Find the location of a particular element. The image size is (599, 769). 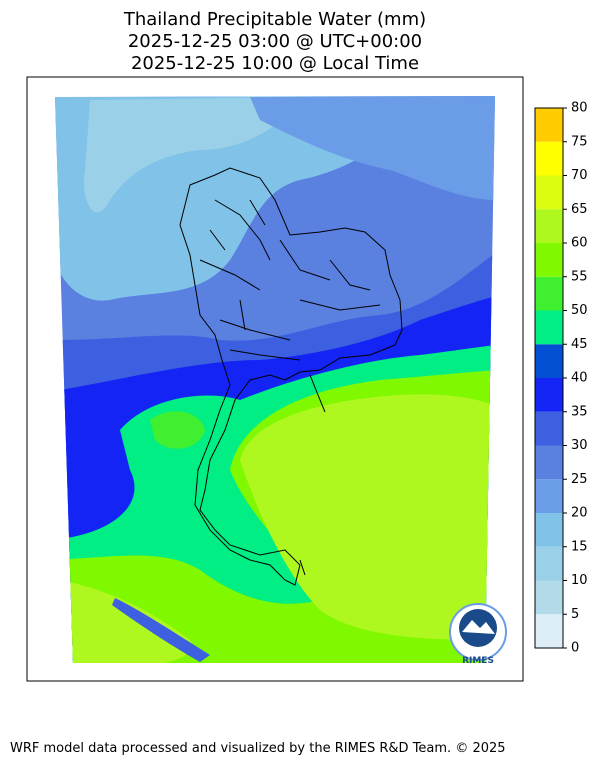

colorbar-tick-label: 45 is located at coordinates (579, 344).